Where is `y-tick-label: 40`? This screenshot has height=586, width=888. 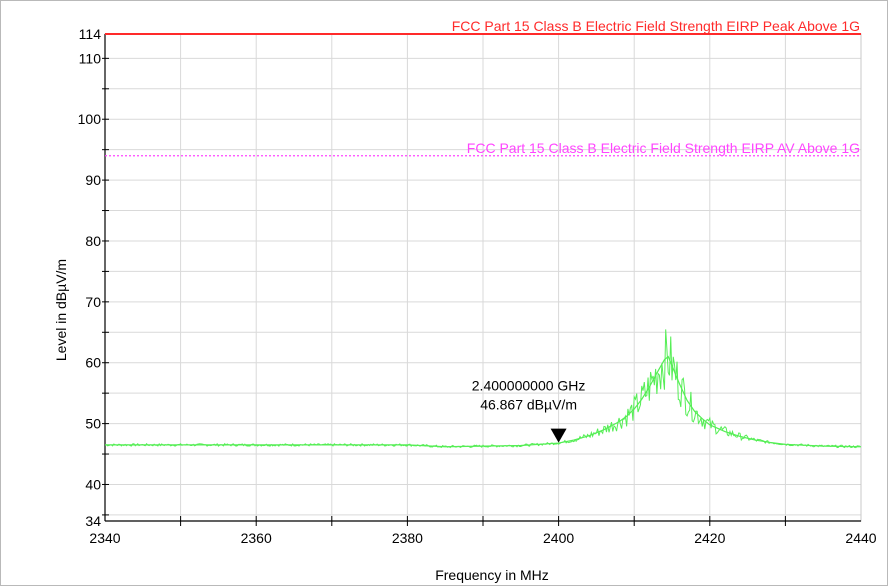 y-tick-label: 40 is located at coordinates (93, 484).